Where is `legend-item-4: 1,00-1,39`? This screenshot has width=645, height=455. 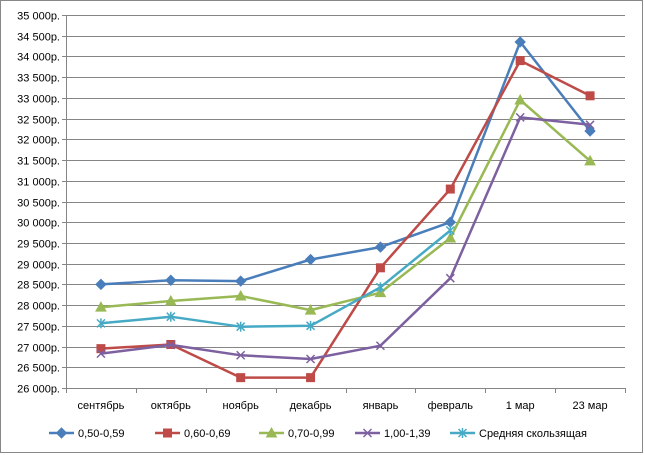
legend-item-4: 1,00-1,39 is located at coordinates (392, 434).